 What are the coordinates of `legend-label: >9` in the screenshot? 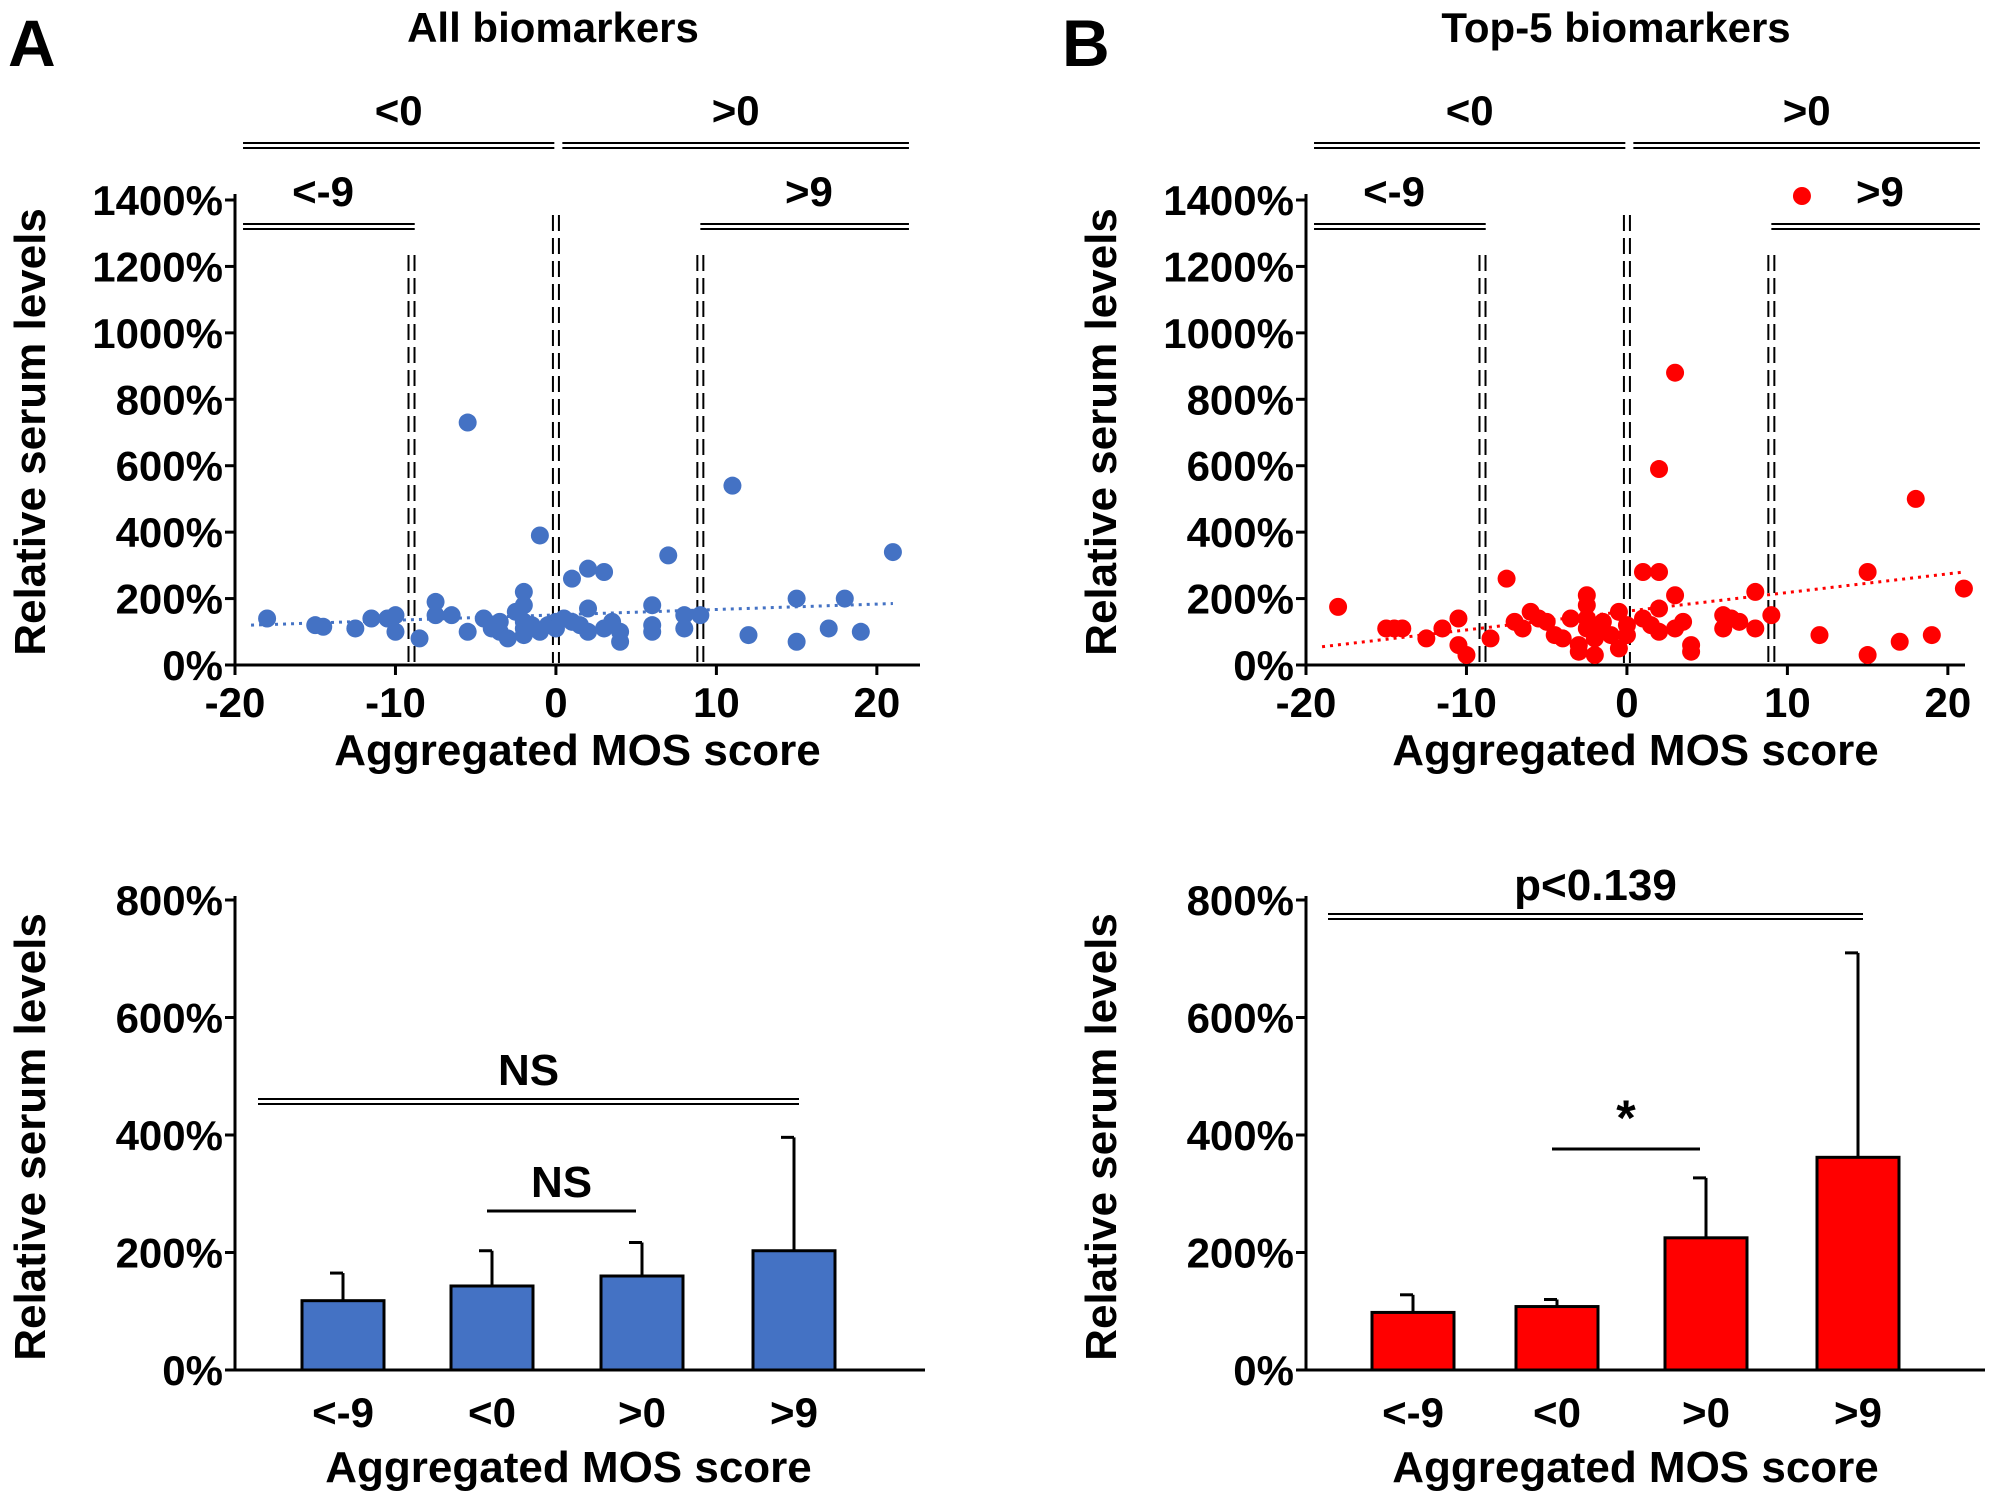 It's located at (1880, 195).